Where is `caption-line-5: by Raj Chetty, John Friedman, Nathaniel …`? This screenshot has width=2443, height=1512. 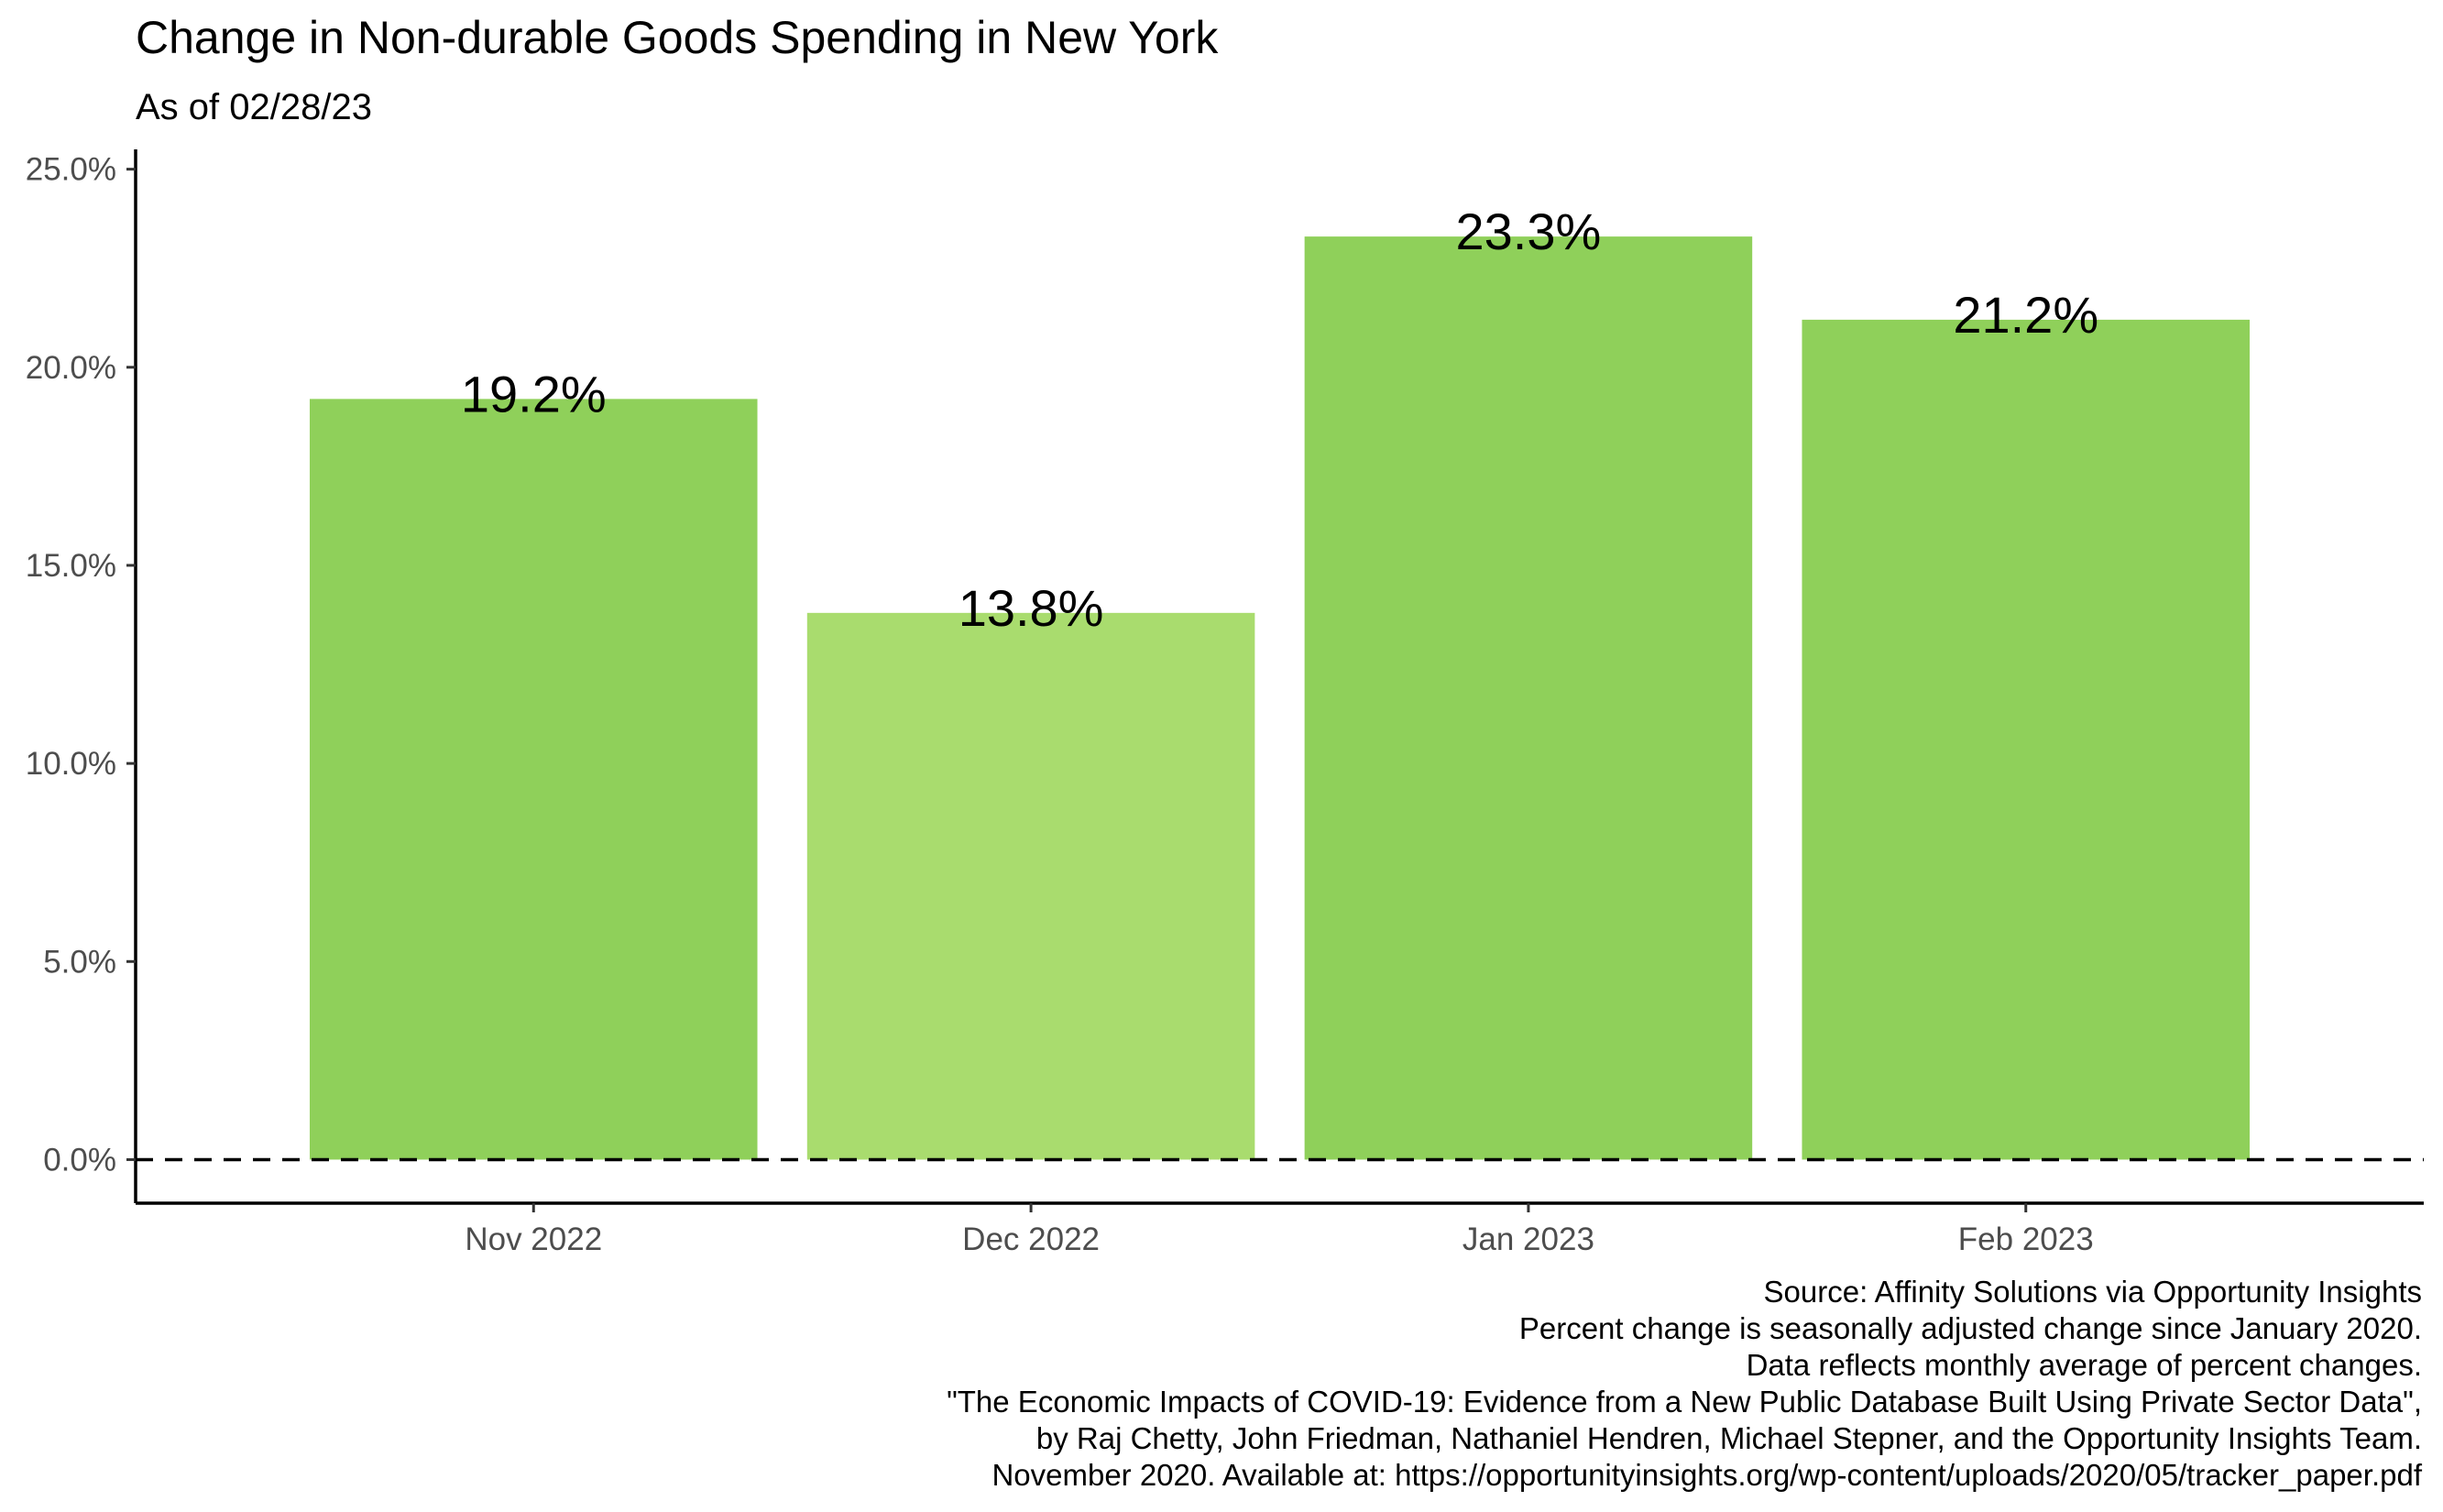 caption-line-5: by Raj Chetty, John Friedman, Nathaniel … is located at coordinates (1729, 1438).